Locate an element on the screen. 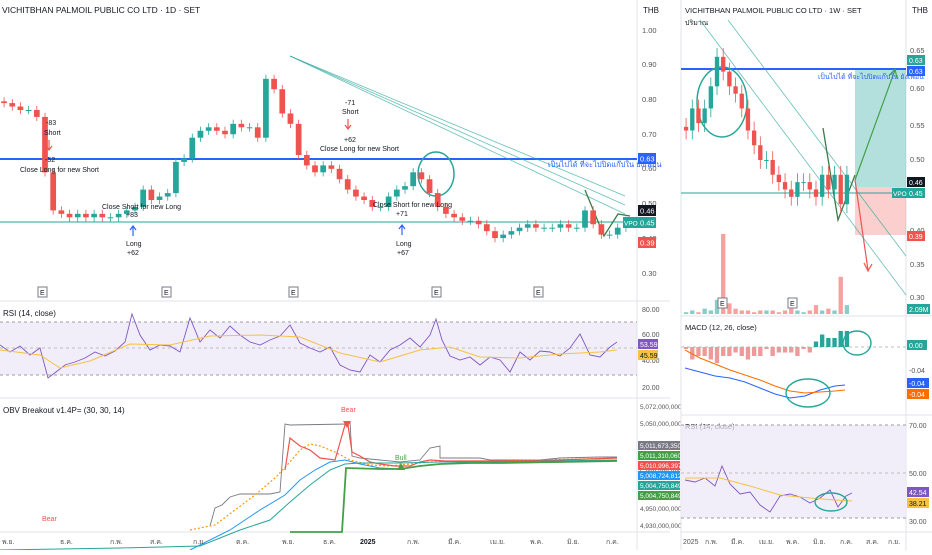 The height and width of the screenshot is (555, 932). price-tick: 0.60 is located at coordinates (917, 88).